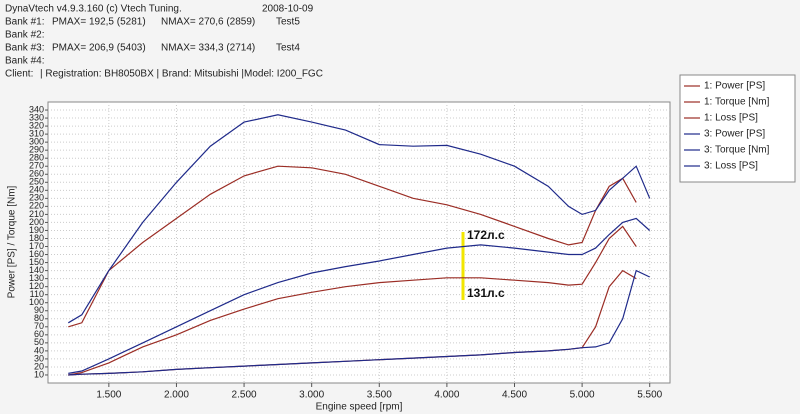 The image size is (800, 414). Describe the element at coordinates (39, 334) in the screenshot. I see `y-tick-label: 60` at that location.